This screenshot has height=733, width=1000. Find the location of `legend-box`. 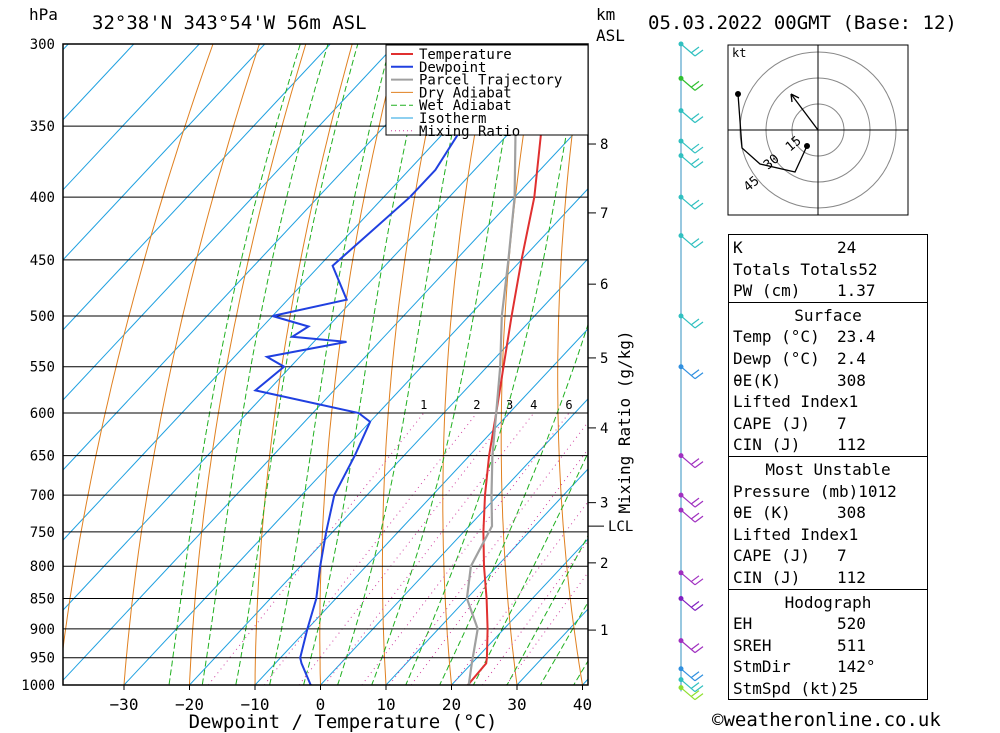

legend-box is located at coordinates (487, 90).